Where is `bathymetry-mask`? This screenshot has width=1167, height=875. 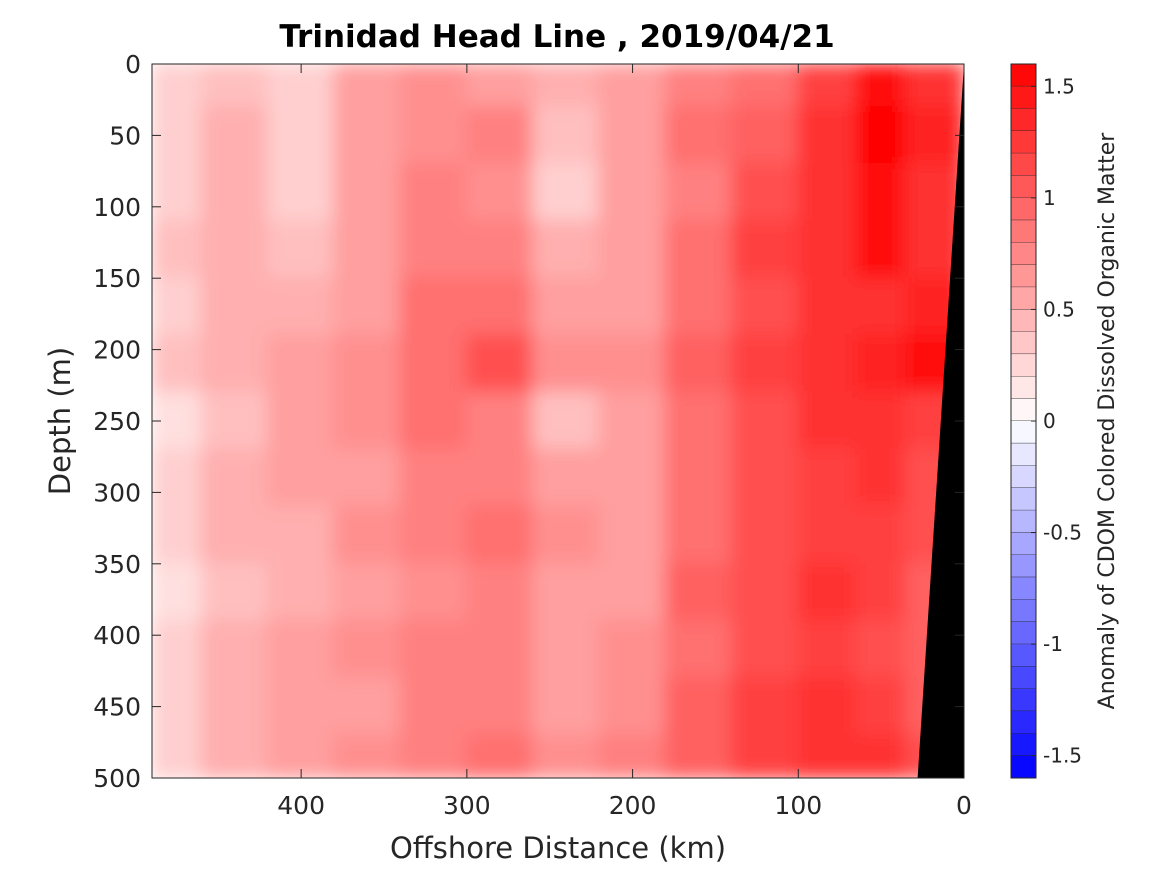 bathymetry-mask is located at coordinates (940, 421).